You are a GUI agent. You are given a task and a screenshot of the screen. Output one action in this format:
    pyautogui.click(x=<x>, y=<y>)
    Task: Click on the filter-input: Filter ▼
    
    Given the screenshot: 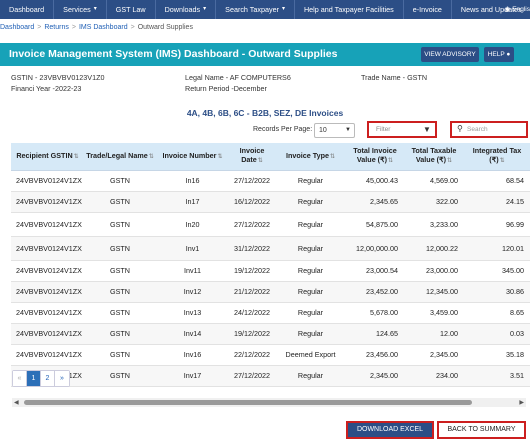 What is the action you would take?
    pyautogui.click(x=402, y=129)
    